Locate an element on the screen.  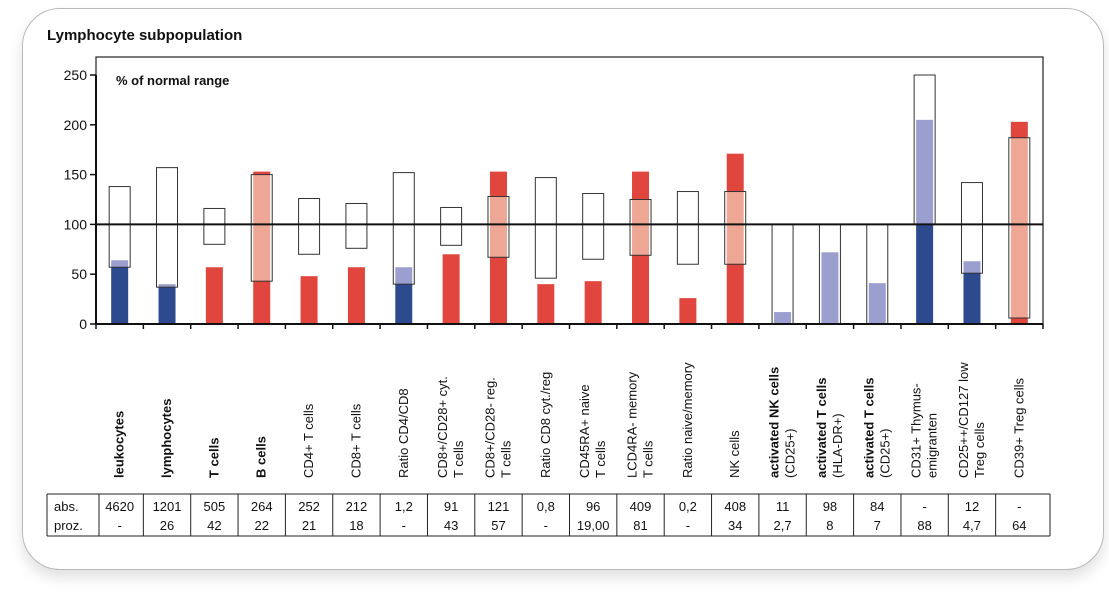
table-cell-proz: 22 is located at coordinates (261, 525).